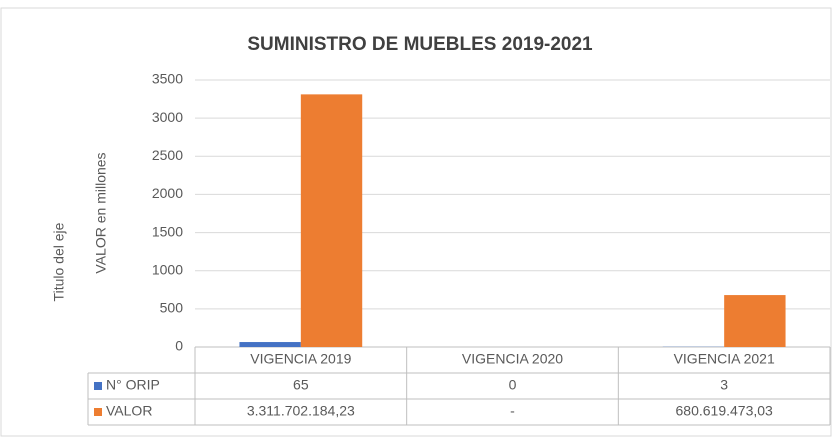 This screenshot has width=833, height=438. What do you see at coordinates (724, 385) in the screenshot?
I see `table-value: 3` at bounding box center [724, 385].